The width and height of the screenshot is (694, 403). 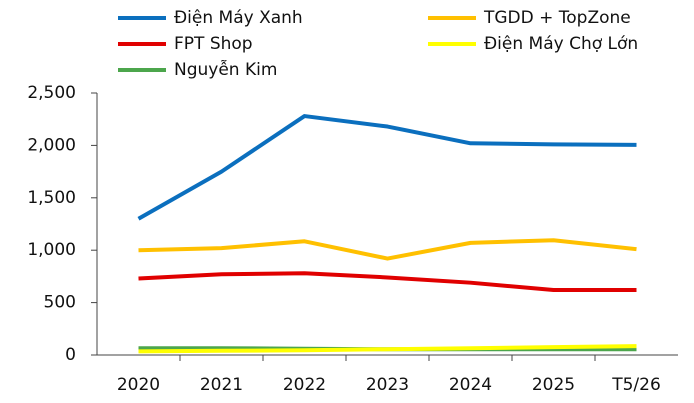 I want to click on legend-label: Điện Máy Chợ Lớn, so click(x=561, y=44).